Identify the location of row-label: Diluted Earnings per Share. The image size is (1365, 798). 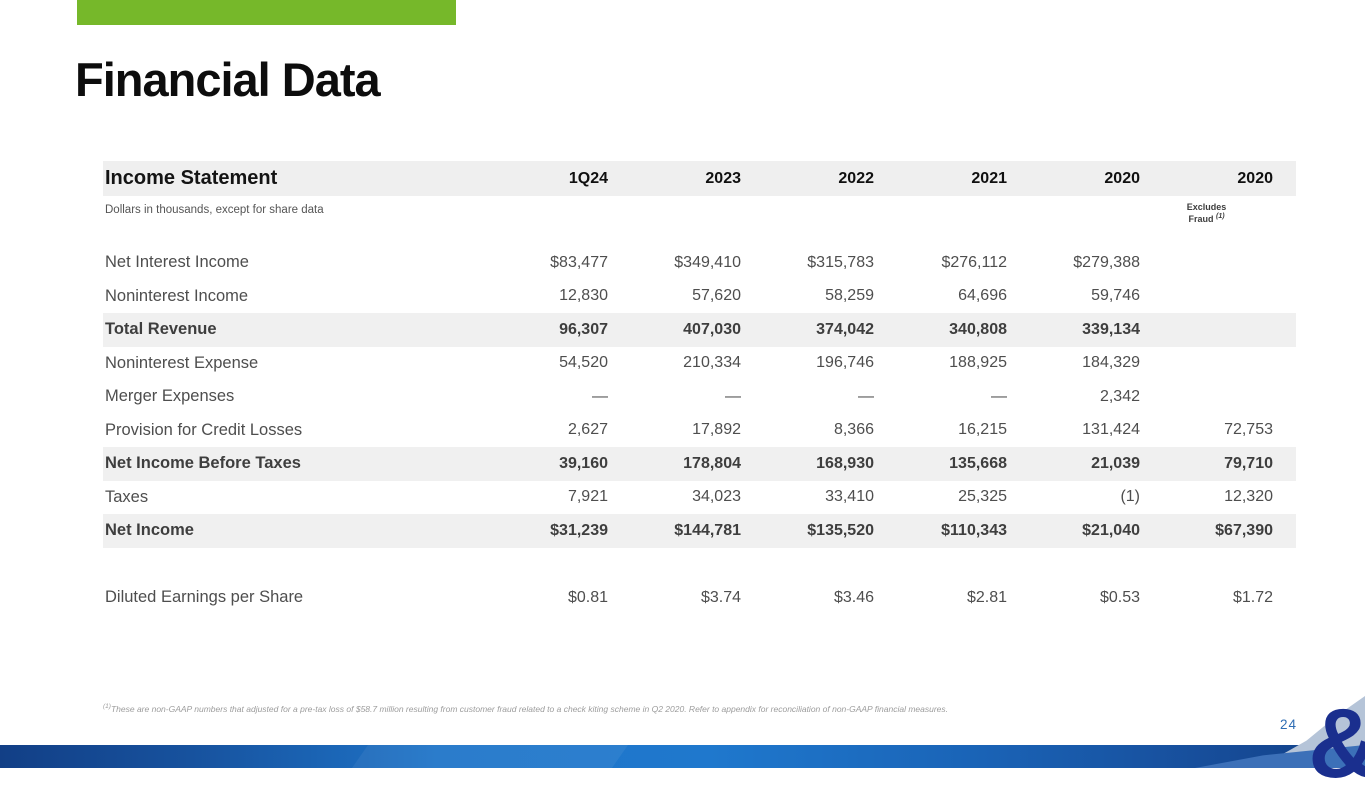
(204, 597).